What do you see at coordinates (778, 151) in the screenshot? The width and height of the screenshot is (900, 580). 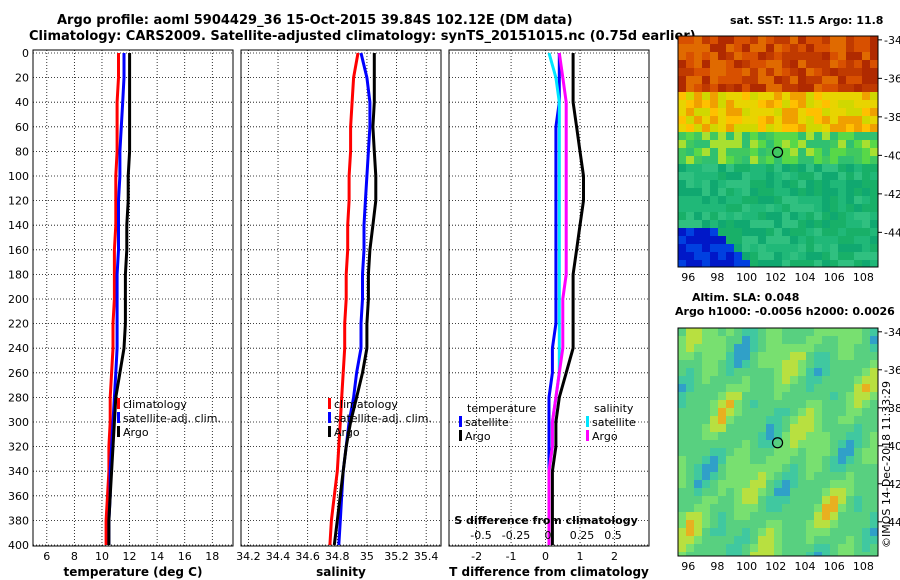 I see `sst-map-heatmap` at bounding box center [778, 151].